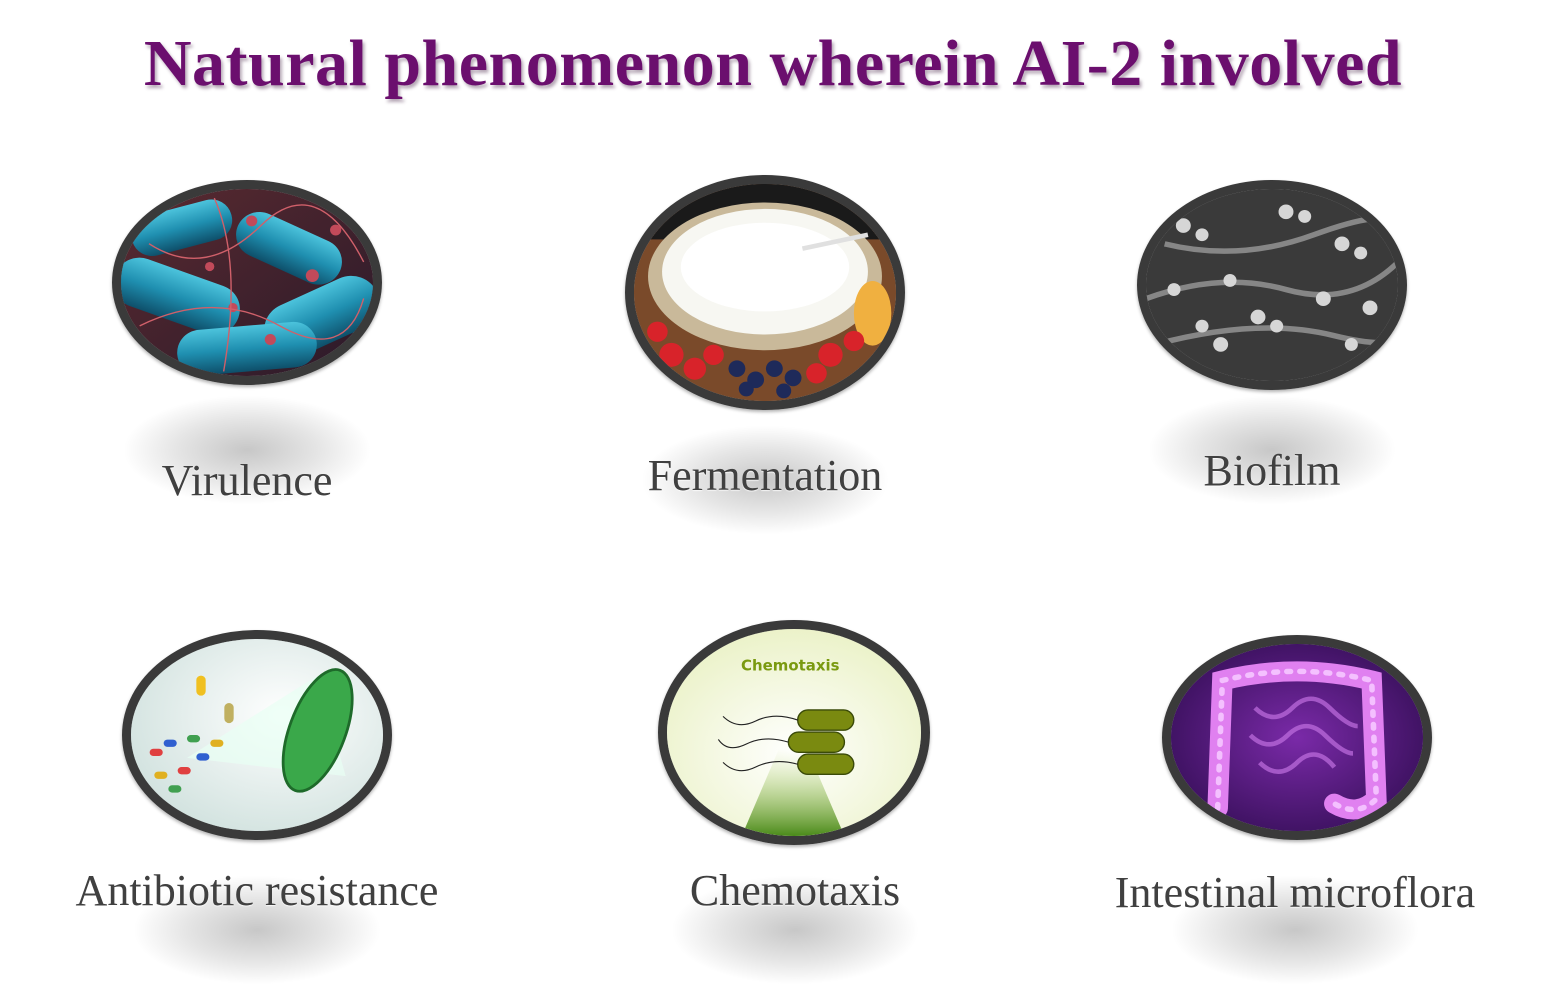  Describe the element at coordinates (1297, 737) in the screenshot. I see `intestinal-microflora-image` at that location.